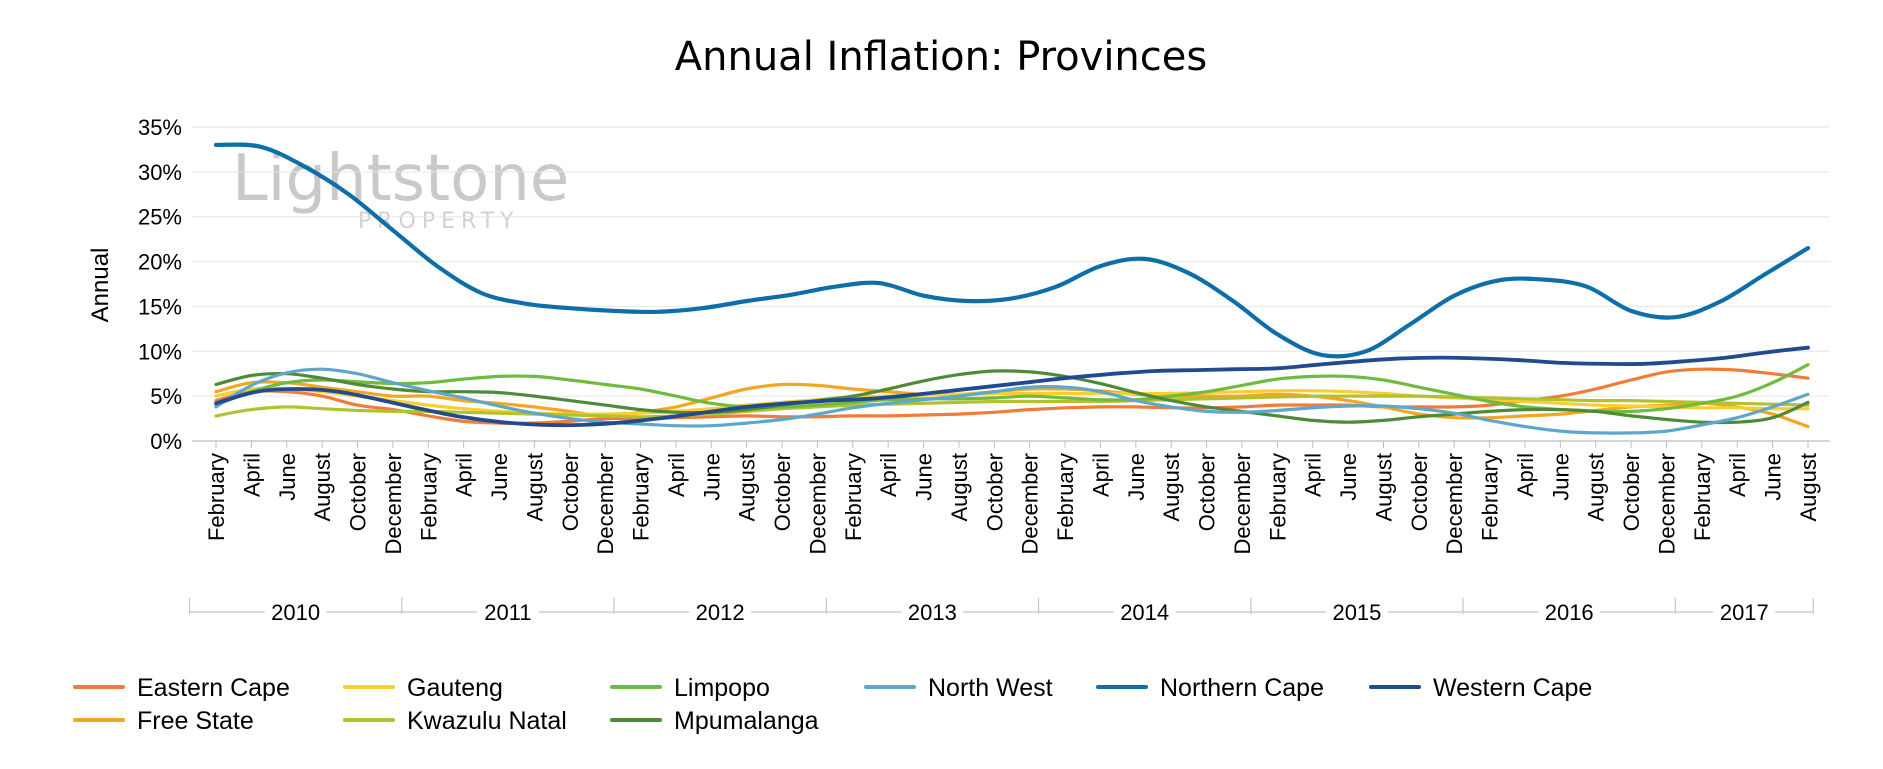 The image size is (1883, 769). What do you see at coordinates (160, 306) in the screenshot?
I see `y-tick-label: 15%` at bounding box center [160, 306].